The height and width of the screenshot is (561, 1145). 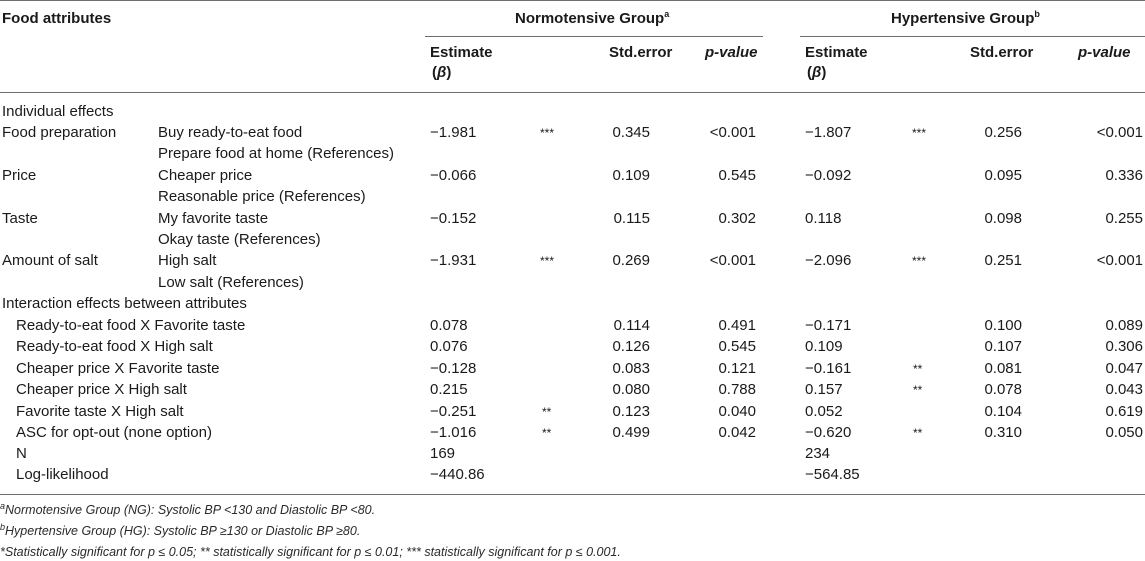 What do you see at coordinates (631, 325) in the screenshot?
I see `ng-std-error: 0.114` at bounding box center [631, 325].